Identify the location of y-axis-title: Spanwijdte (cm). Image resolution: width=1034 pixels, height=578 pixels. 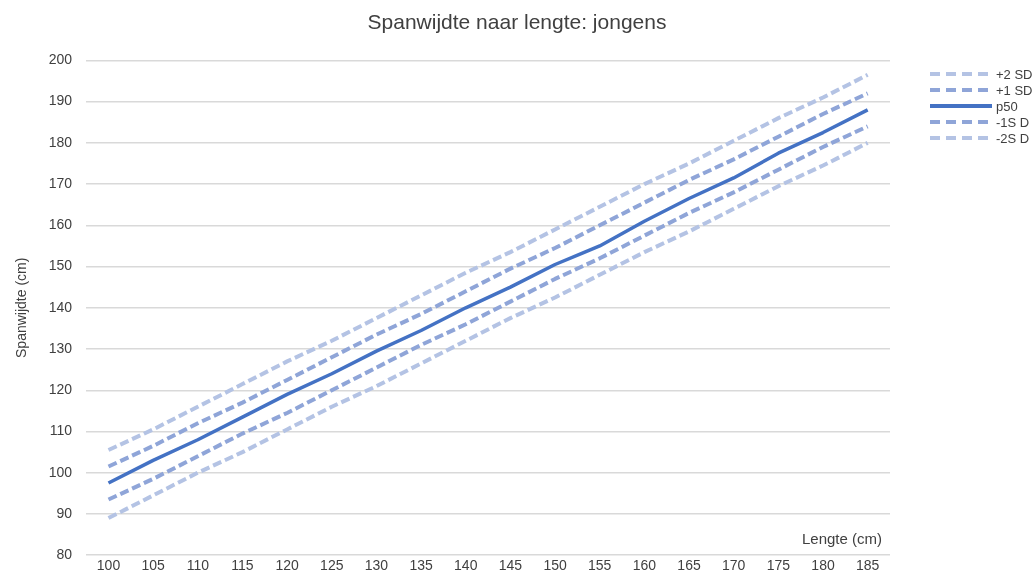
(21, 307).